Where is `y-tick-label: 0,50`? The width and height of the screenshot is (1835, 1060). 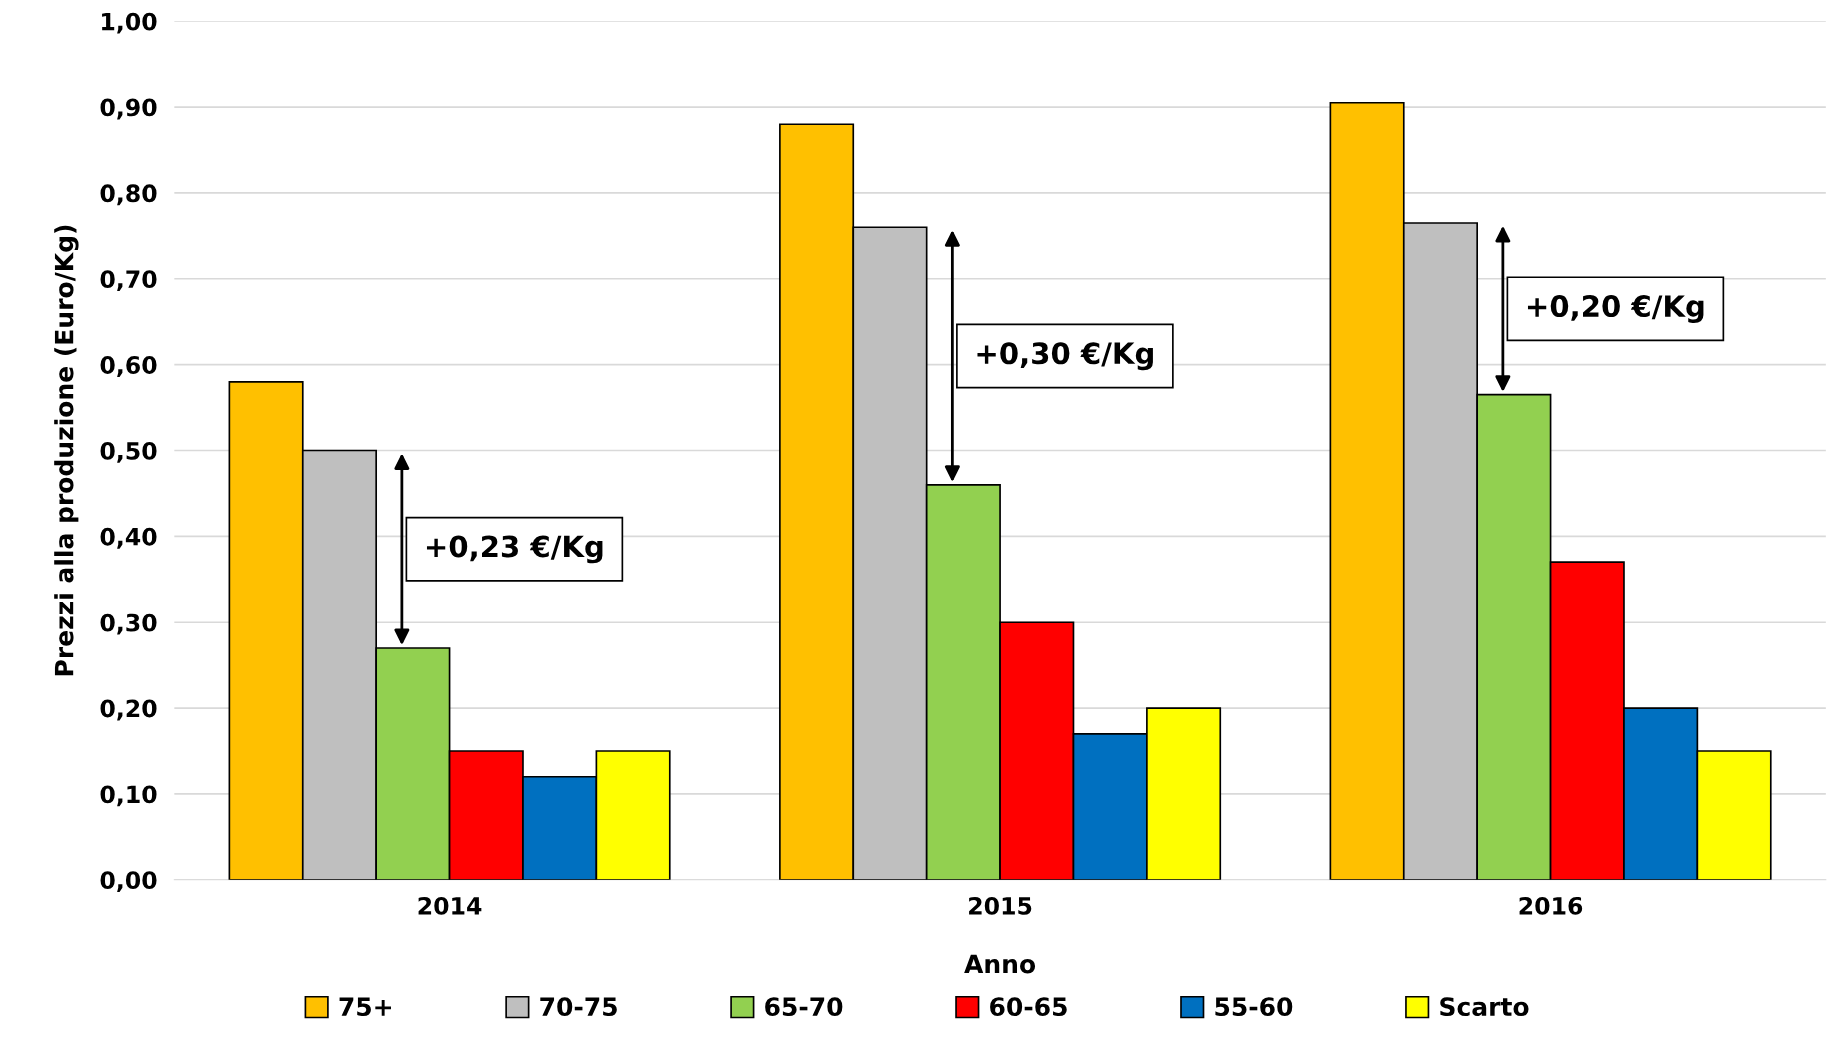 y-tick-label: 0,50 is located at coordinates (128, 452).